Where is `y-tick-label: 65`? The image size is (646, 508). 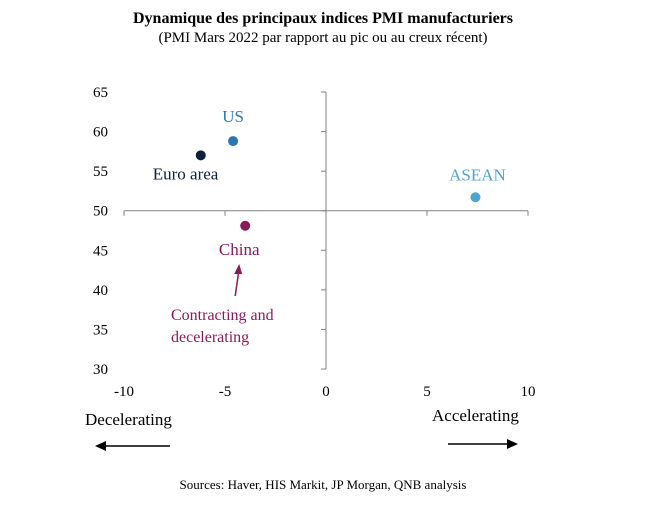
y-tick-label: 65 is located at coordinates (100, 93).